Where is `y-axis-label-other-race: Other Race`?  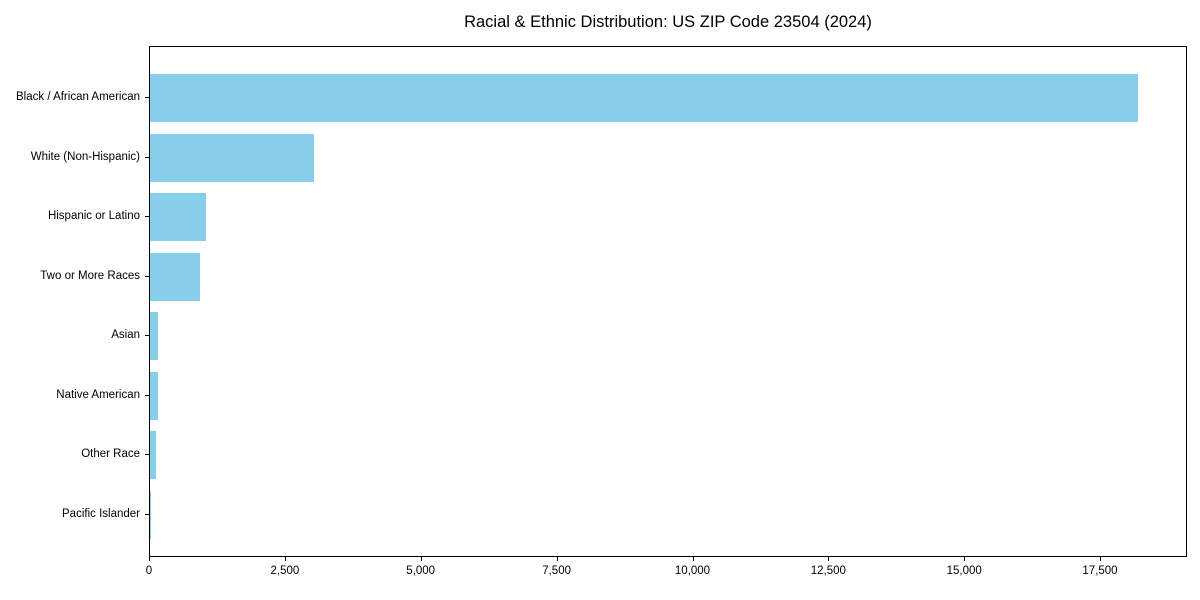
y-axis-label-other-race: Other Race is located at coordinates (110, 454).